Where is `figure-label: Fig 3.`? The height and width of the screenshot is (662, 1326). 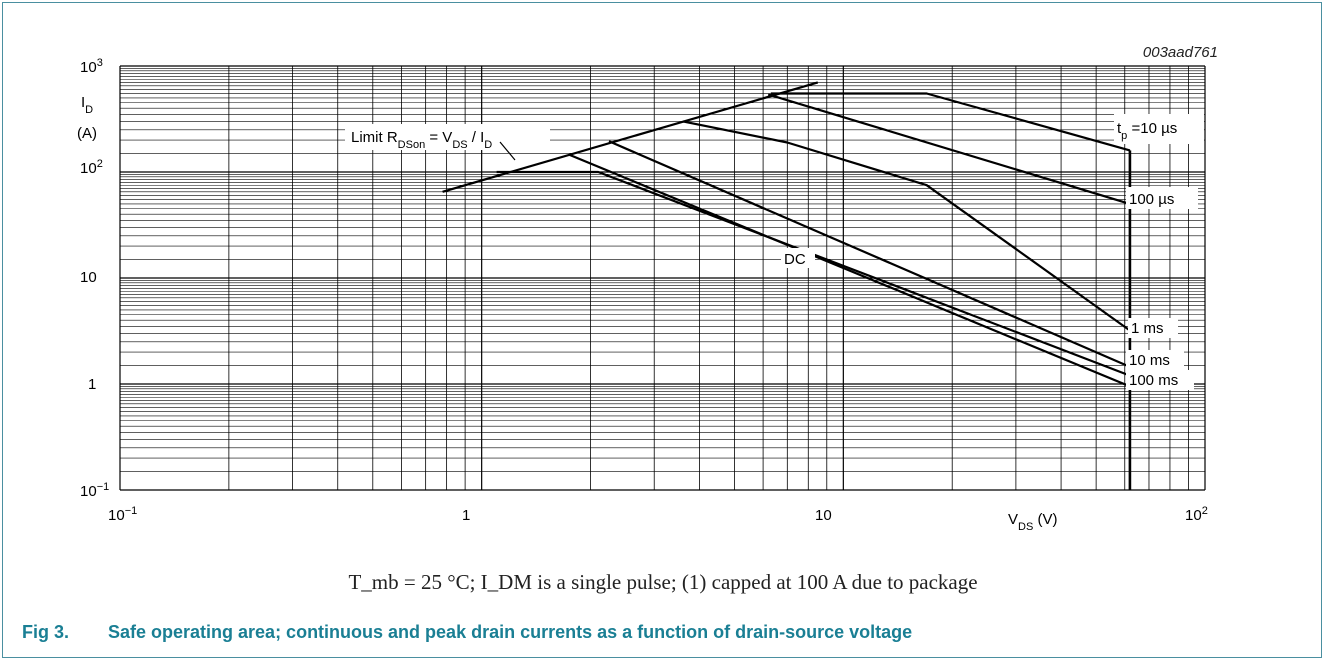
figure-label: Fig 3. is located at coordinates (46, 632).